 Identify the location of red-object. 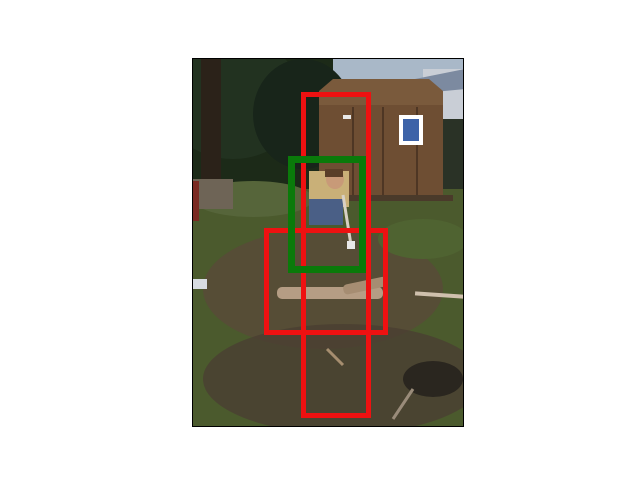
(196, 201).